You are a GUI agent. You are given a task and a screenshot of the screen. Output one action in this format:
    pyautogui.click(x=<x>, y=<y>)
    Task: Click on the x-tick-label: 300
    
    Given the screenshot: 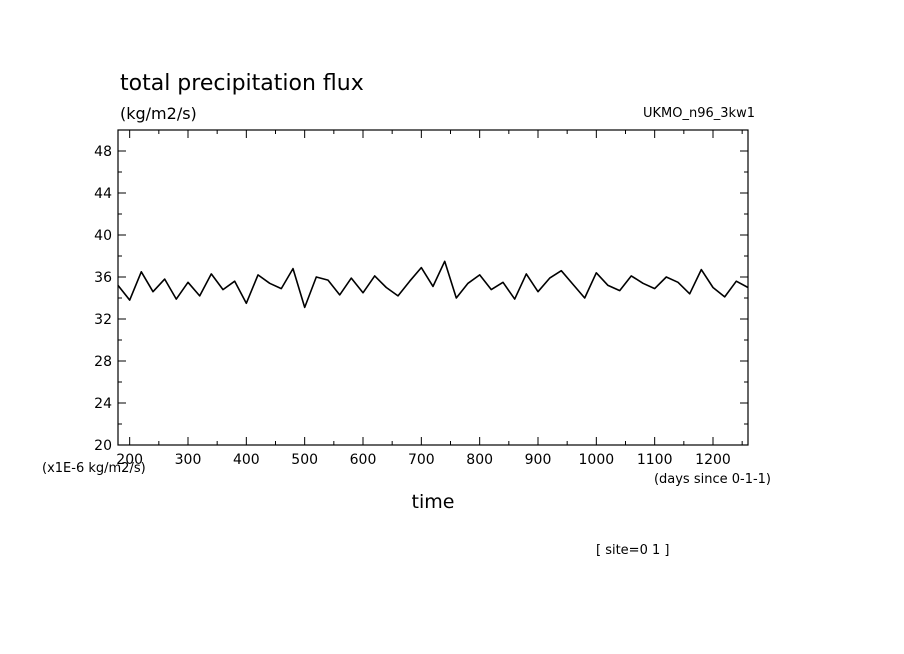 What is the action you would take?
    pyautogui.click(x=188, y=460)
    